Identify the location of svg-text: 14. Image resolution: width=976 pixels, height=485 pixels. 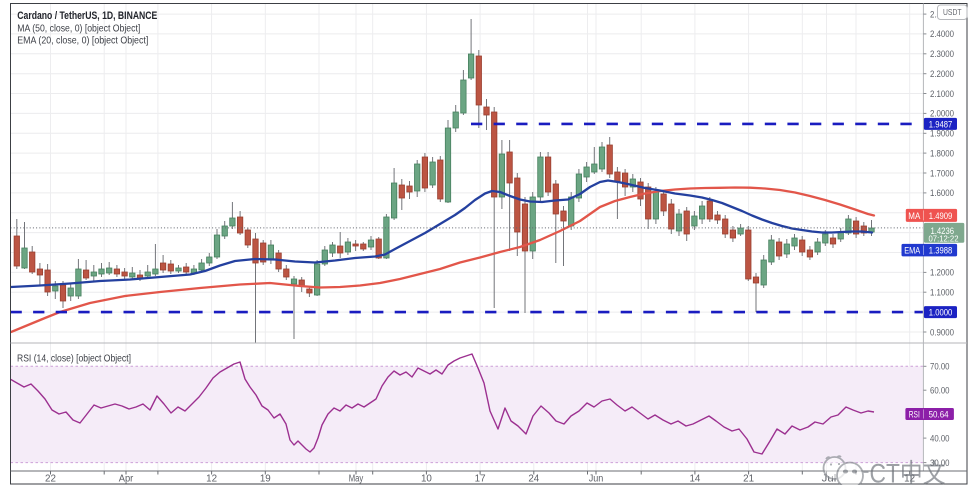
(694, 479).